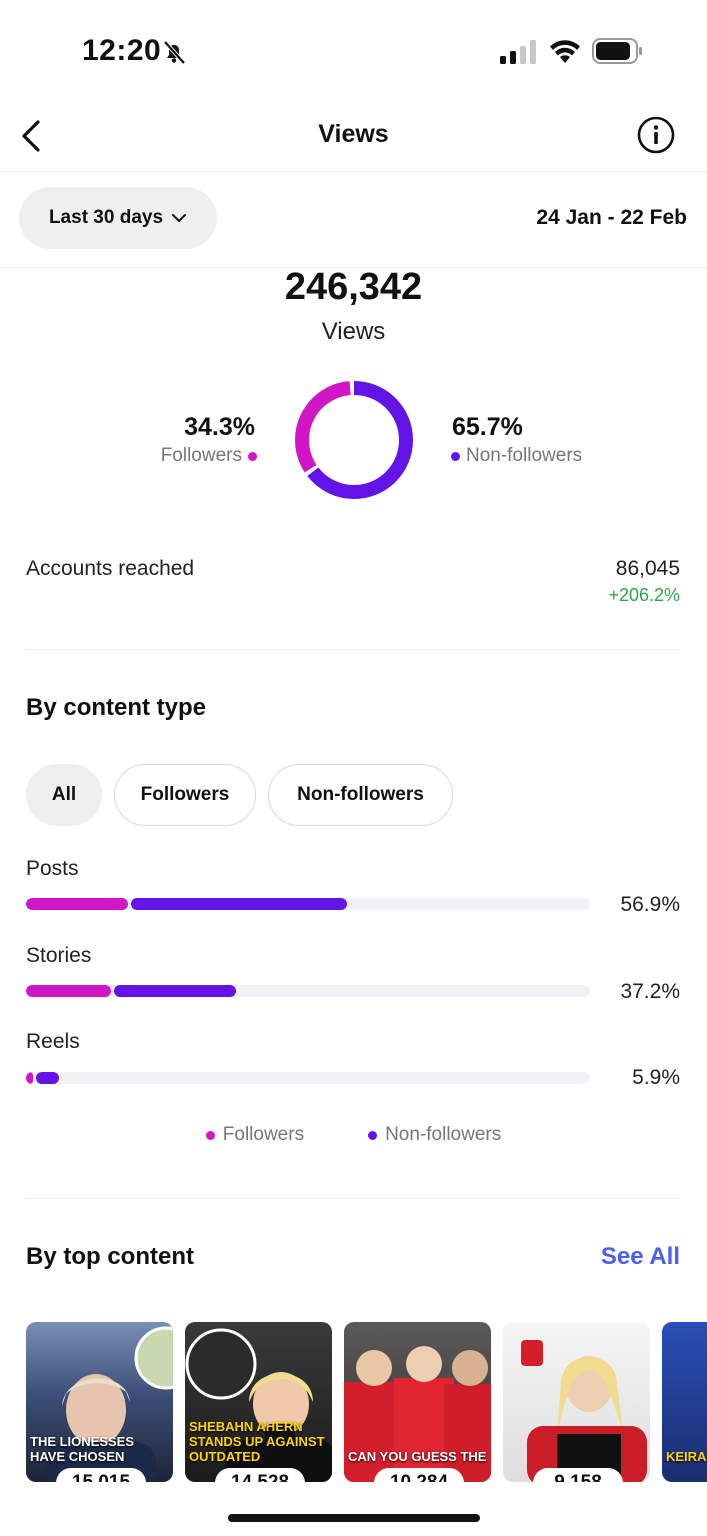 The width and height of the screenshot is (707, 1536). What do you see at coordinates (524, 455) in the screenshot?
I see `nonfollowers-legend-label: Non-followers` at bounding box center [524, 455].